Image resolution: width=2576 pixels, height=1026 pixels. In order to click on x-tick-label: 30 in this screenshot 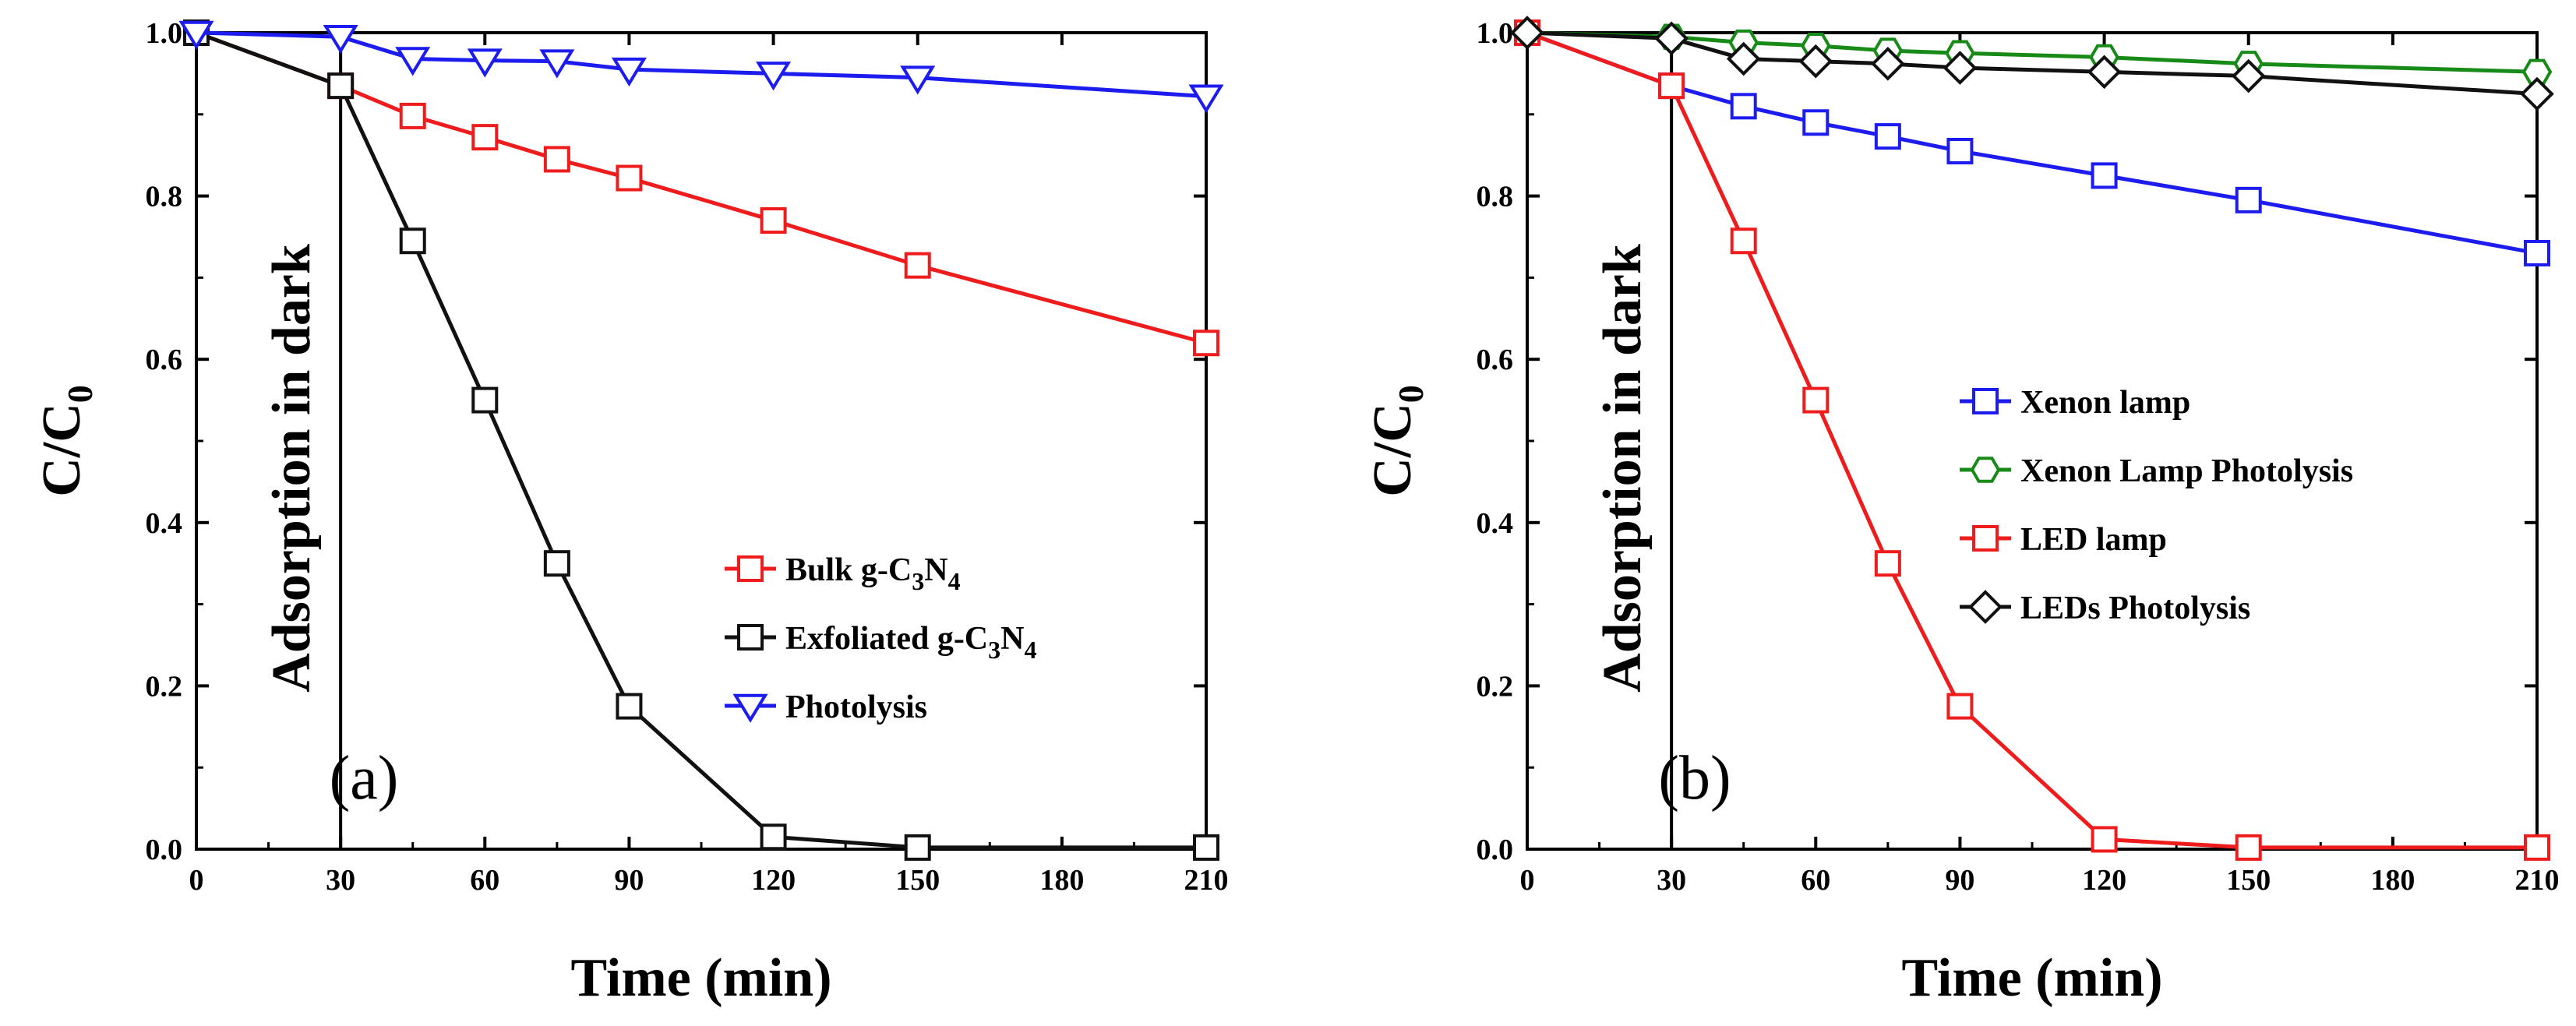, I will do `click(1671, 880)`.